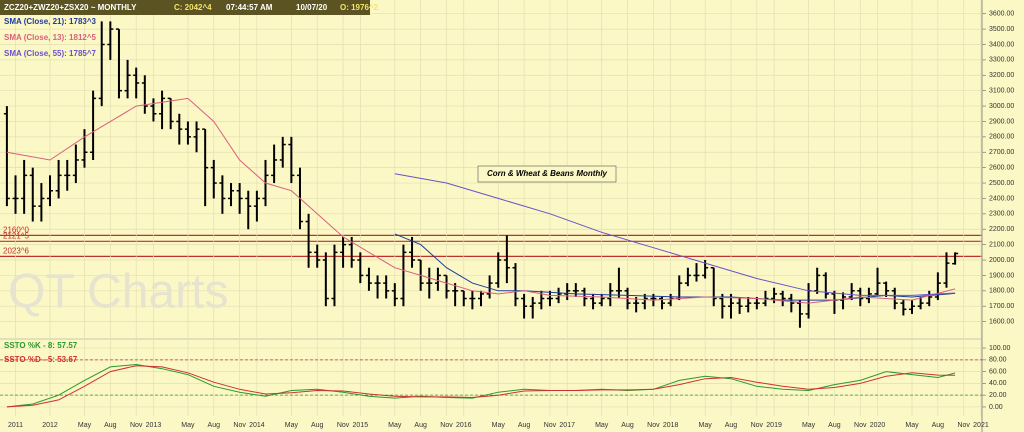  I want to click on y-tick-label: 2400.00, so click(1001, 198).